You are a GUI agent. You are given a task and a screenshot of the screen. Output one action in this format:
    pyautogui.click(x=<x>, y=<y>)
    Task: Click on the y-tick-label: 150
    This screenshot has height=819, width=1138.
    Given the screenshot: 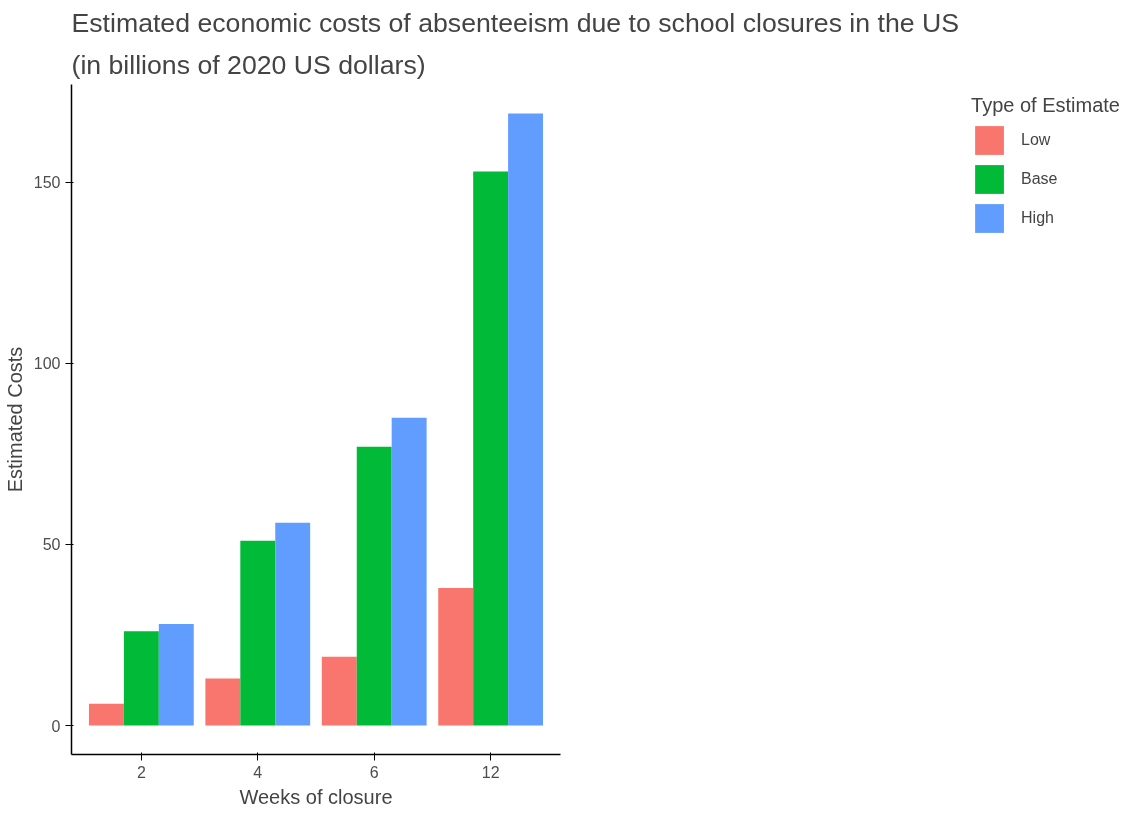 What is the action you would take?
    pyautogui.click(x=47, y=183)
    